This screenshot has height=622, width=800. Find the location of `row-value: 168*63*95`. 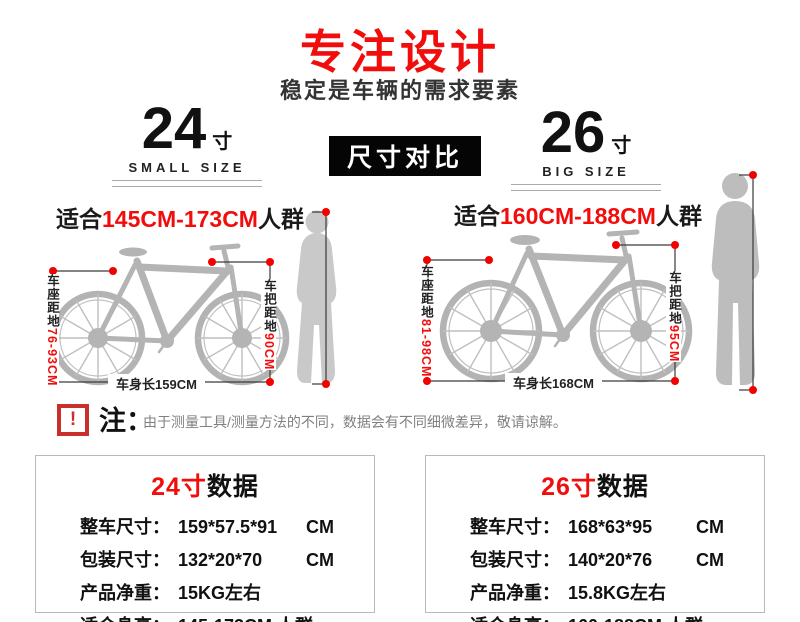

row-value: 168*63*95 is located at coordinates (610, 527).